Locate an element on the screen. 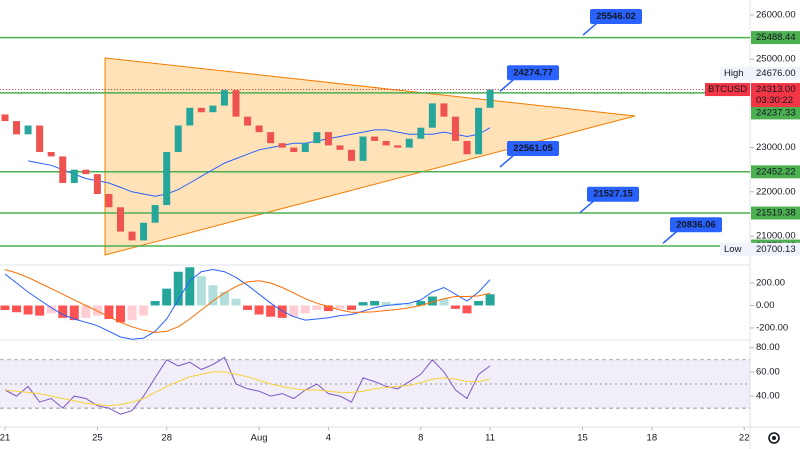 This screenshot has width=800, height=449. last-price-box is located at coordinates (775, 95).